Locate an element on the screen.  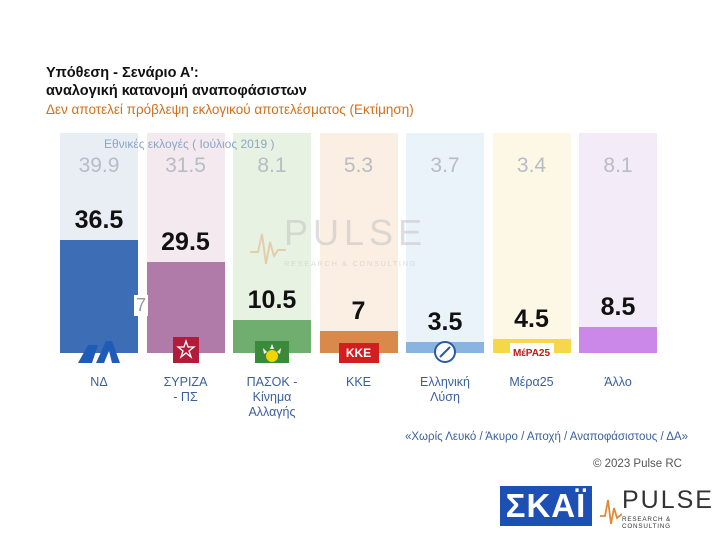
party-label-elliniki-lysi: Ελληνική Λύση is located at coordinates (445, 390).